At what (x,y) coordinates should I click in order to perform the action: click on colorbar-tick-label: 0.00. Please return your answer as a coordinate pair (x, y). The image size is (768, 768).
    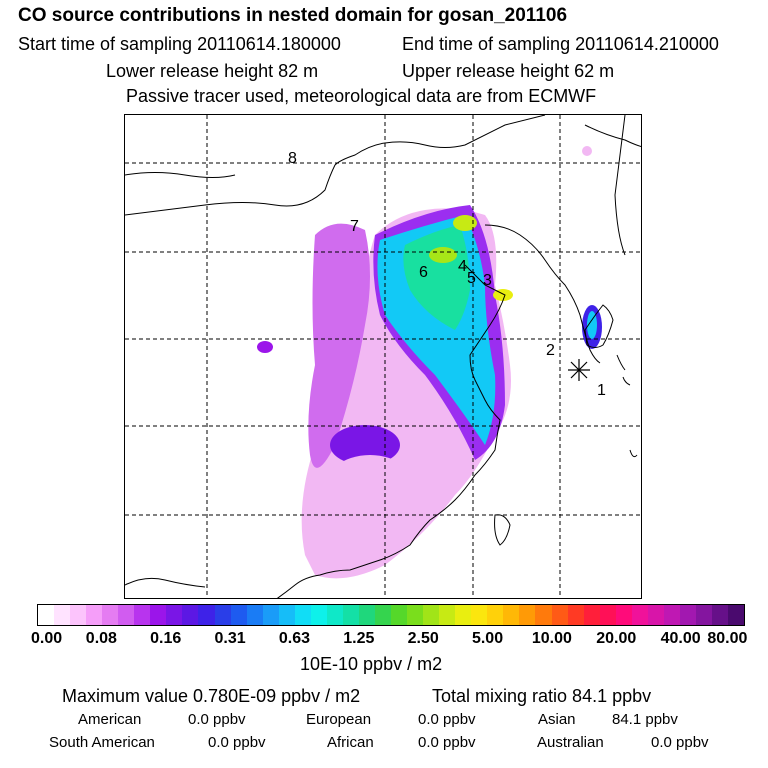
    Looking at the image, I should click on (47, 638).